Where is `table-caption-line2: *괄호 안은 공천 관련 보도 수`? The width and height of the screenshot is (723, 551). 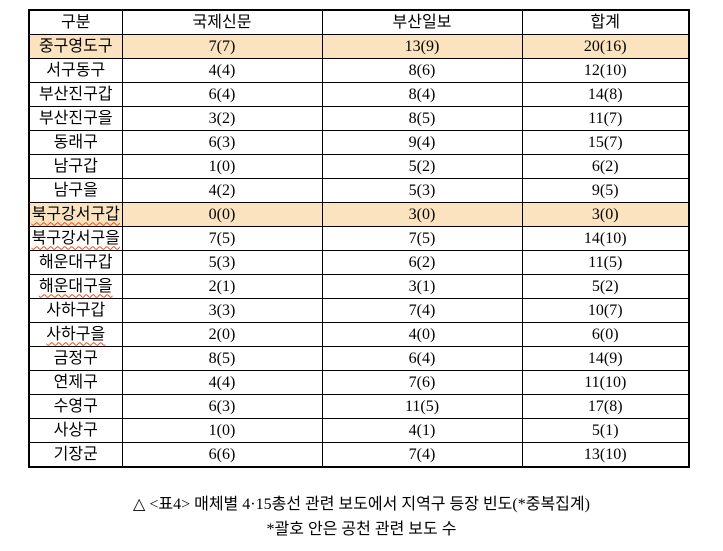
table-caption-line2: *괄호 안은 공천 관련 보도 수 is located at coordinates (361, 529).